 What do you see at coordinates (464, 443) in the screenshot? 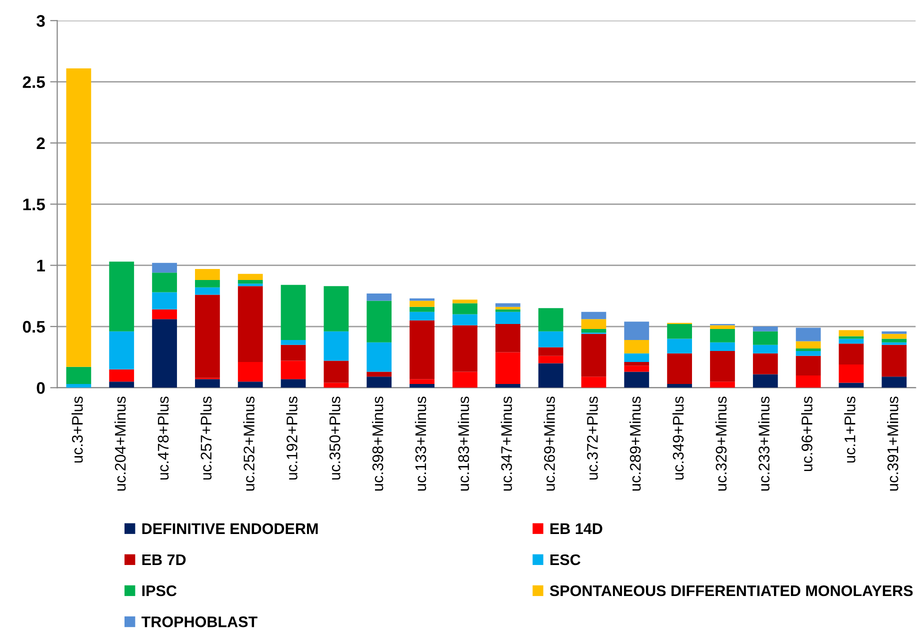
I see `x-tick-label: uc.183+Minus` at bounding box center [464, 443].